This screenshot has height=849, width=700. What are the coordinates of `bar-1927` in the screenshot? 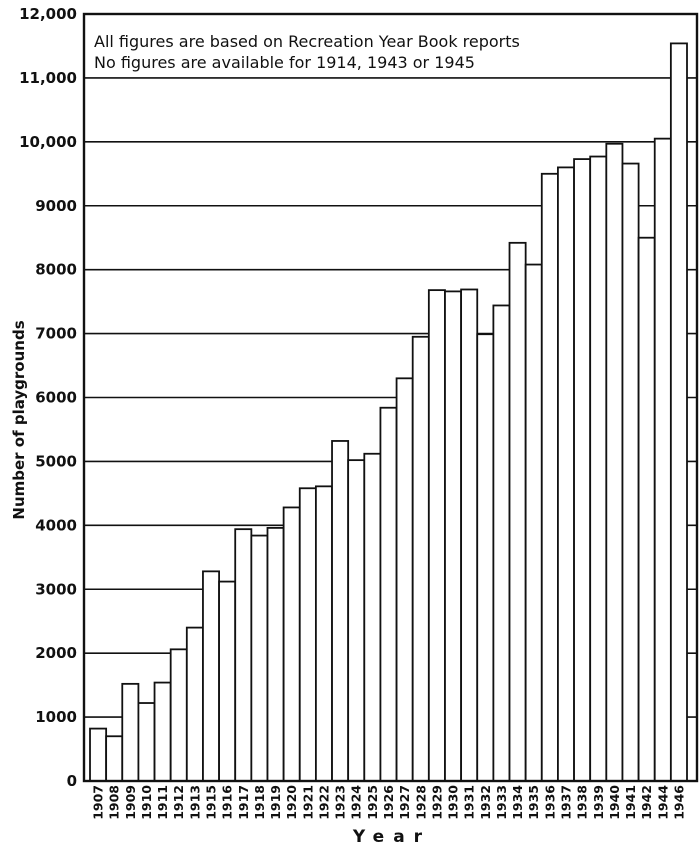 It's located at (404, 579).